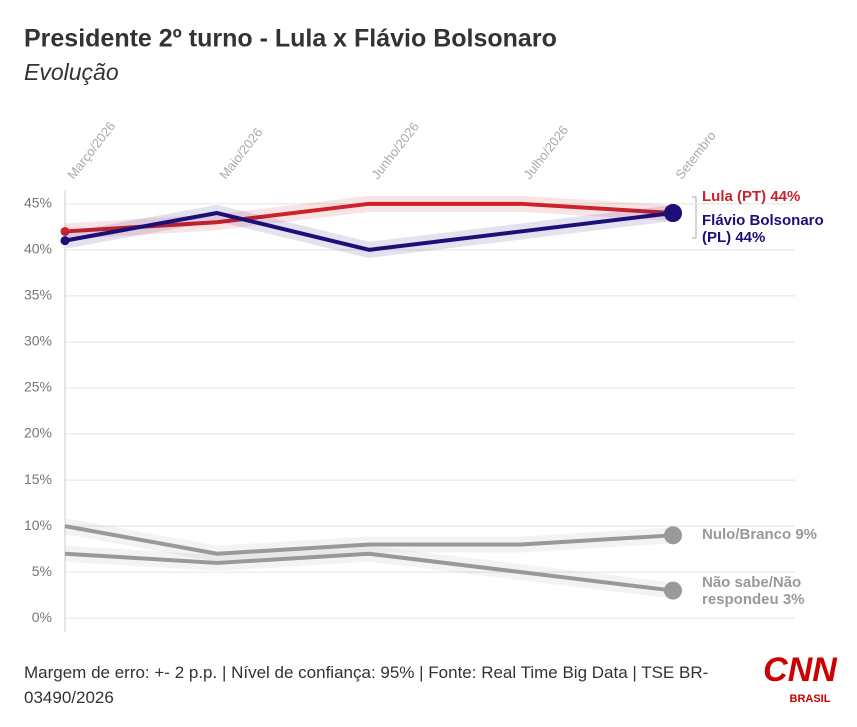 This screenshot has height=727, width=857. What do you see at coordinates (695, 155) in the screenshot?
I see `x-tick-label: Setembro` at bounding box center [695, 155].